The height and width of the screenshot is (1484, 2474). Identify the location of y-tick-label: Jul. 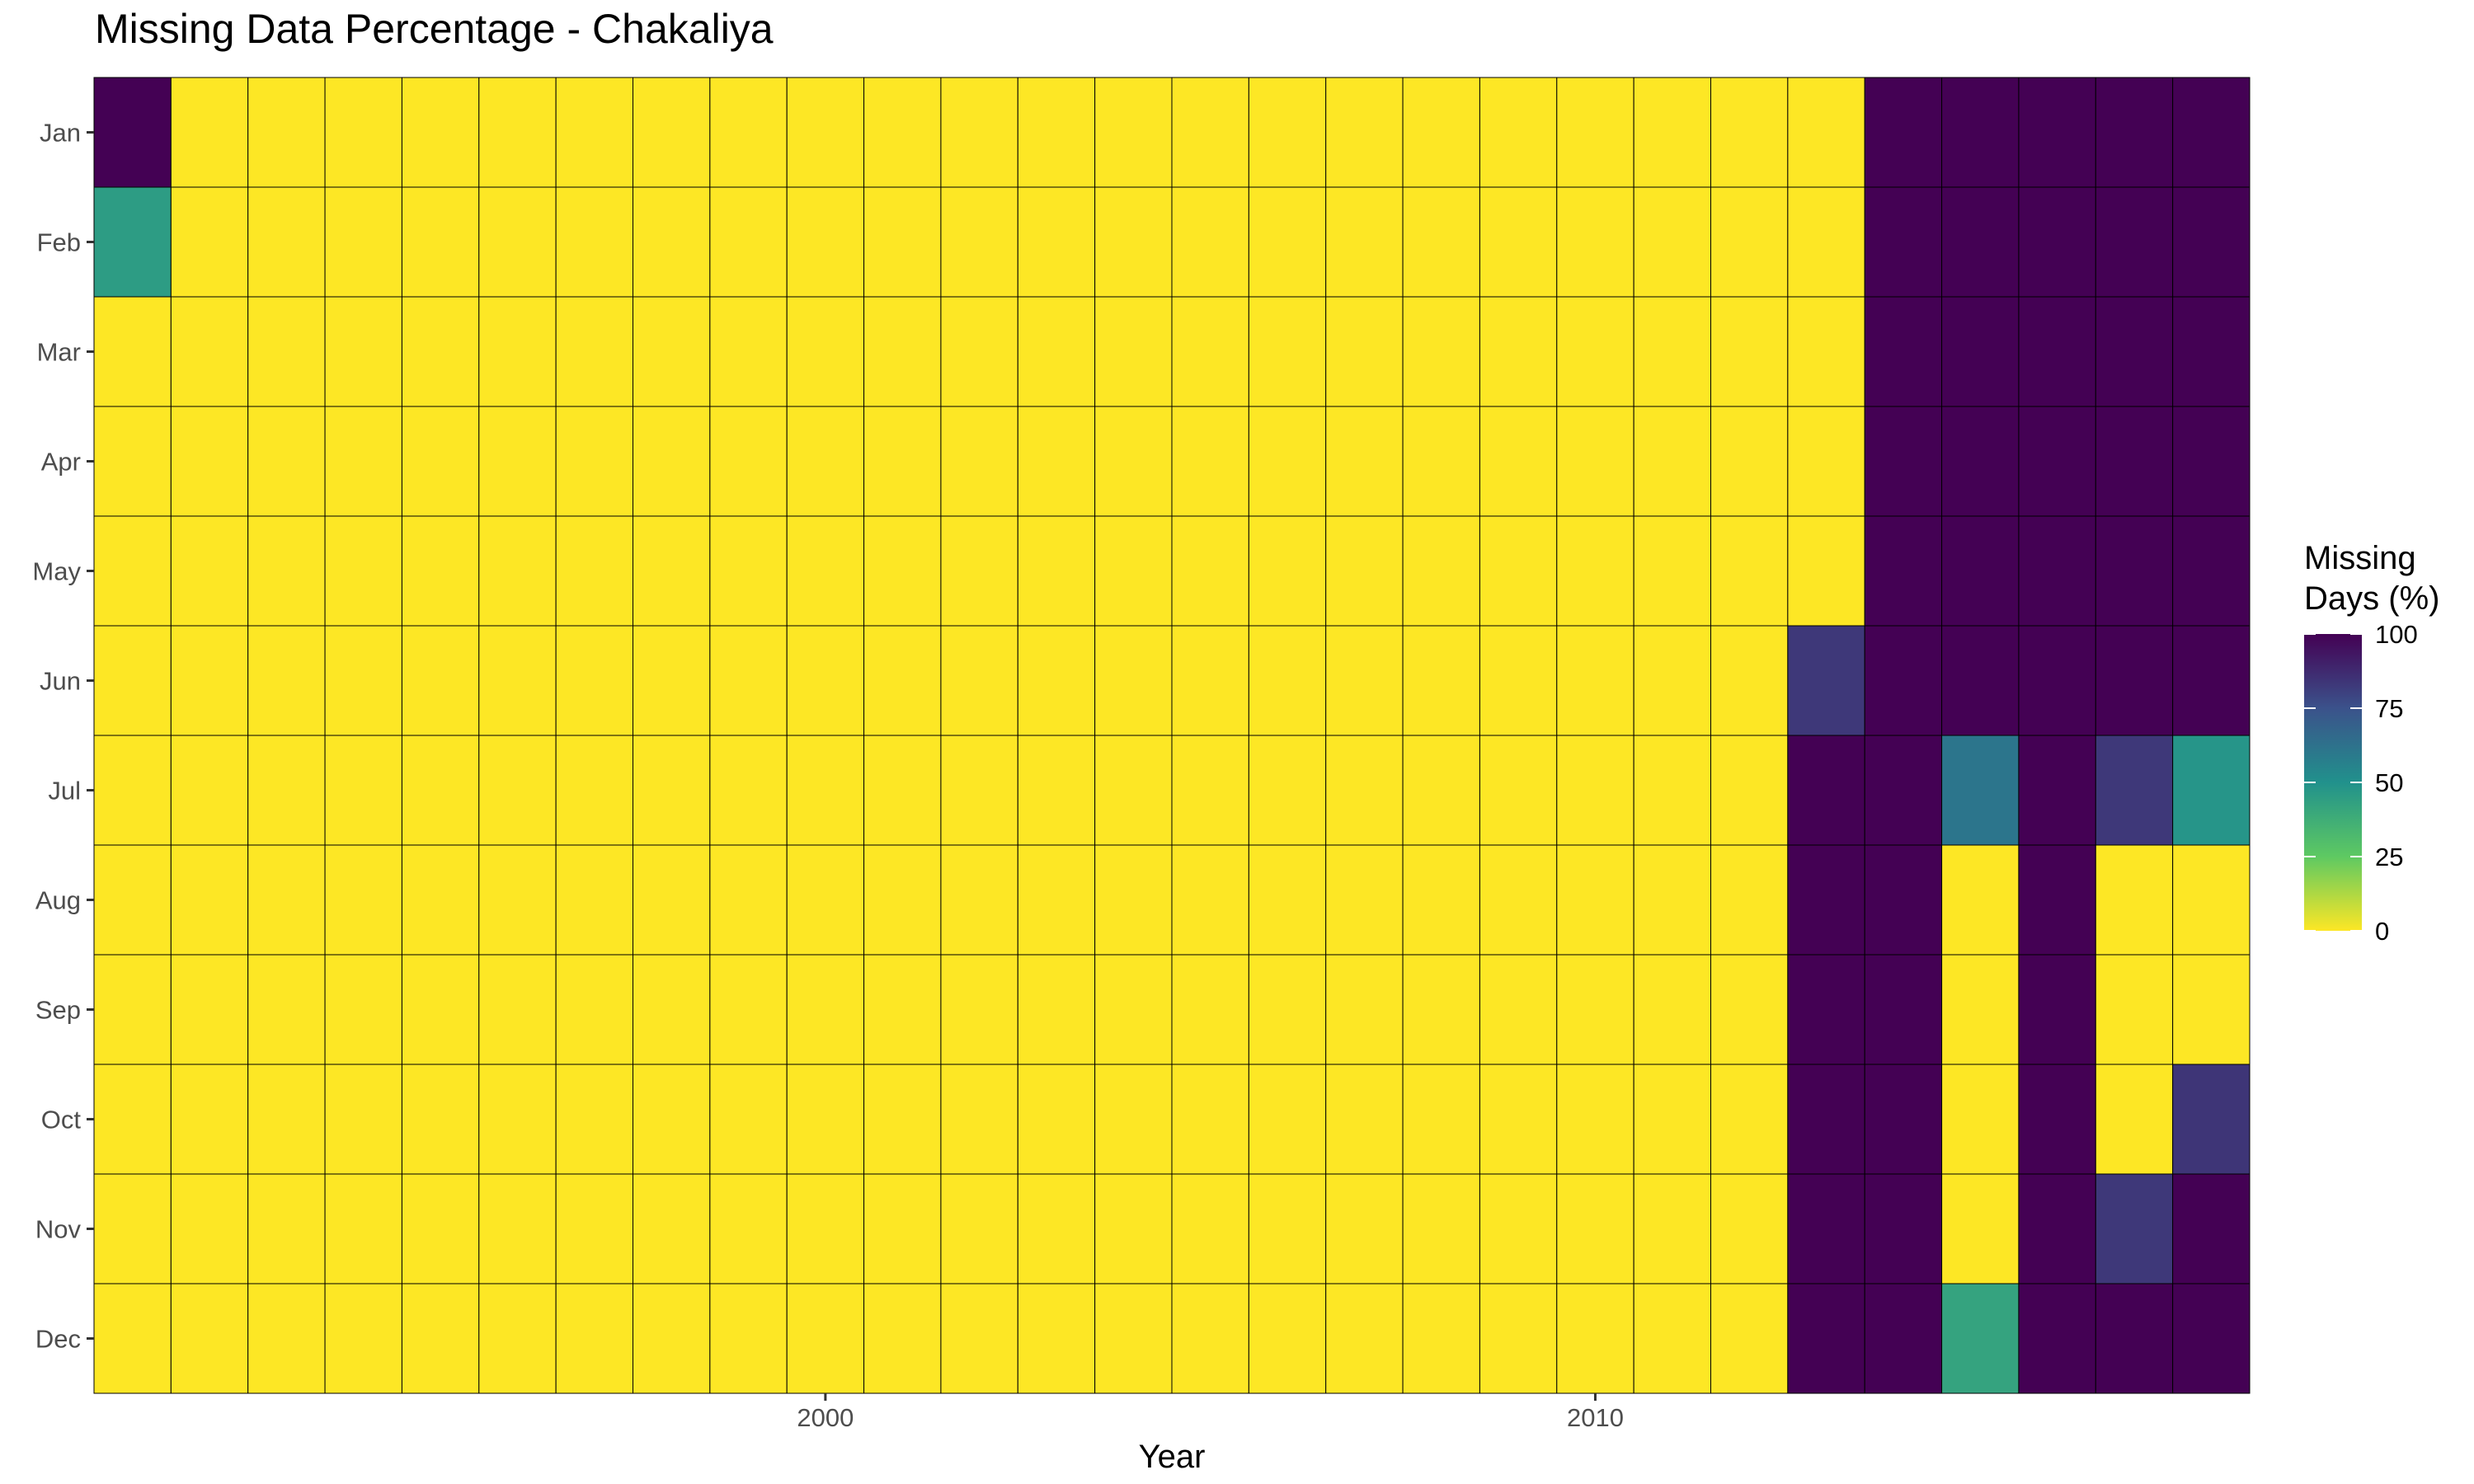
(64, 791).